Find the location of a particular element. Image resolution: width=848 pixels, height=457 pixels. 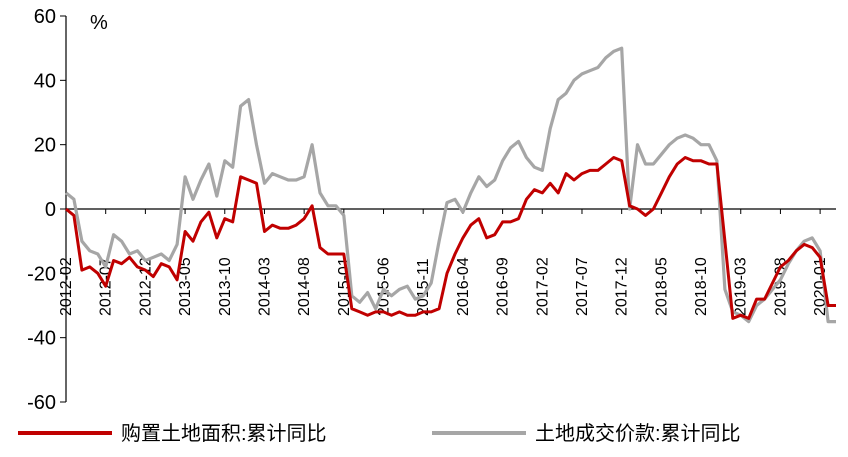

legend-label-land-price: 土地成交价款:累计同比 is located at coordinates (638, 433).